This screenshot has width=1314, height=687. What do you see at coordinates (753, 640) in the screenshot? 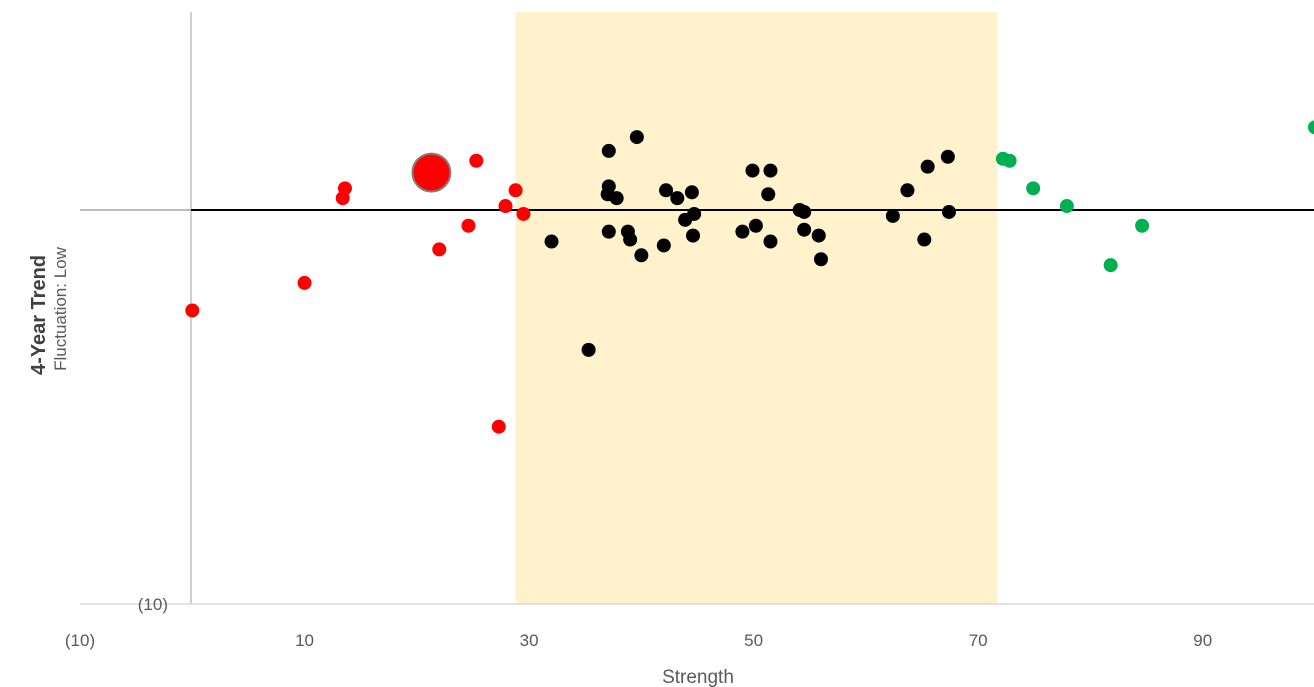
I see `x-tick-label: 50` at bounding box center [753, 640].